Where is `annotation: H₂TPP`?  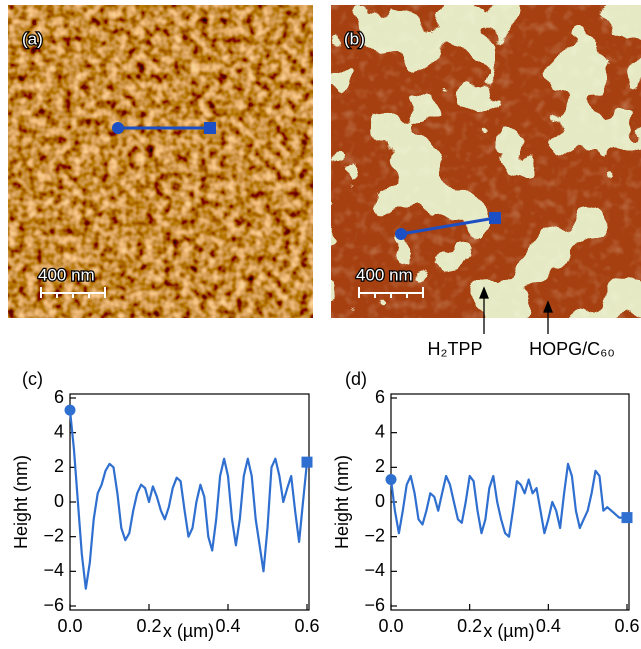 annotation: H₂TPP is located at coordinates (455, 349).